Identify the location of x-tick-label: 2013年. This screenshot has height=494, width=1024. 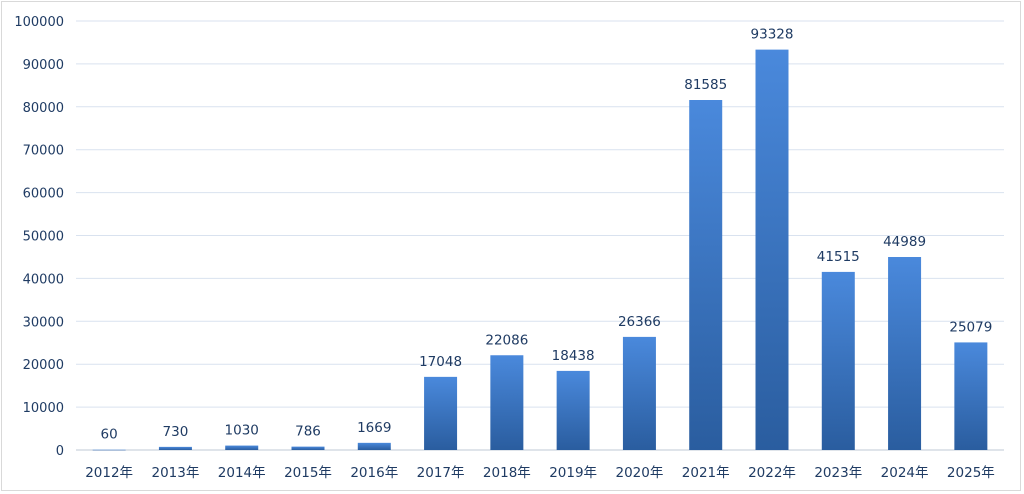
(175, 473).